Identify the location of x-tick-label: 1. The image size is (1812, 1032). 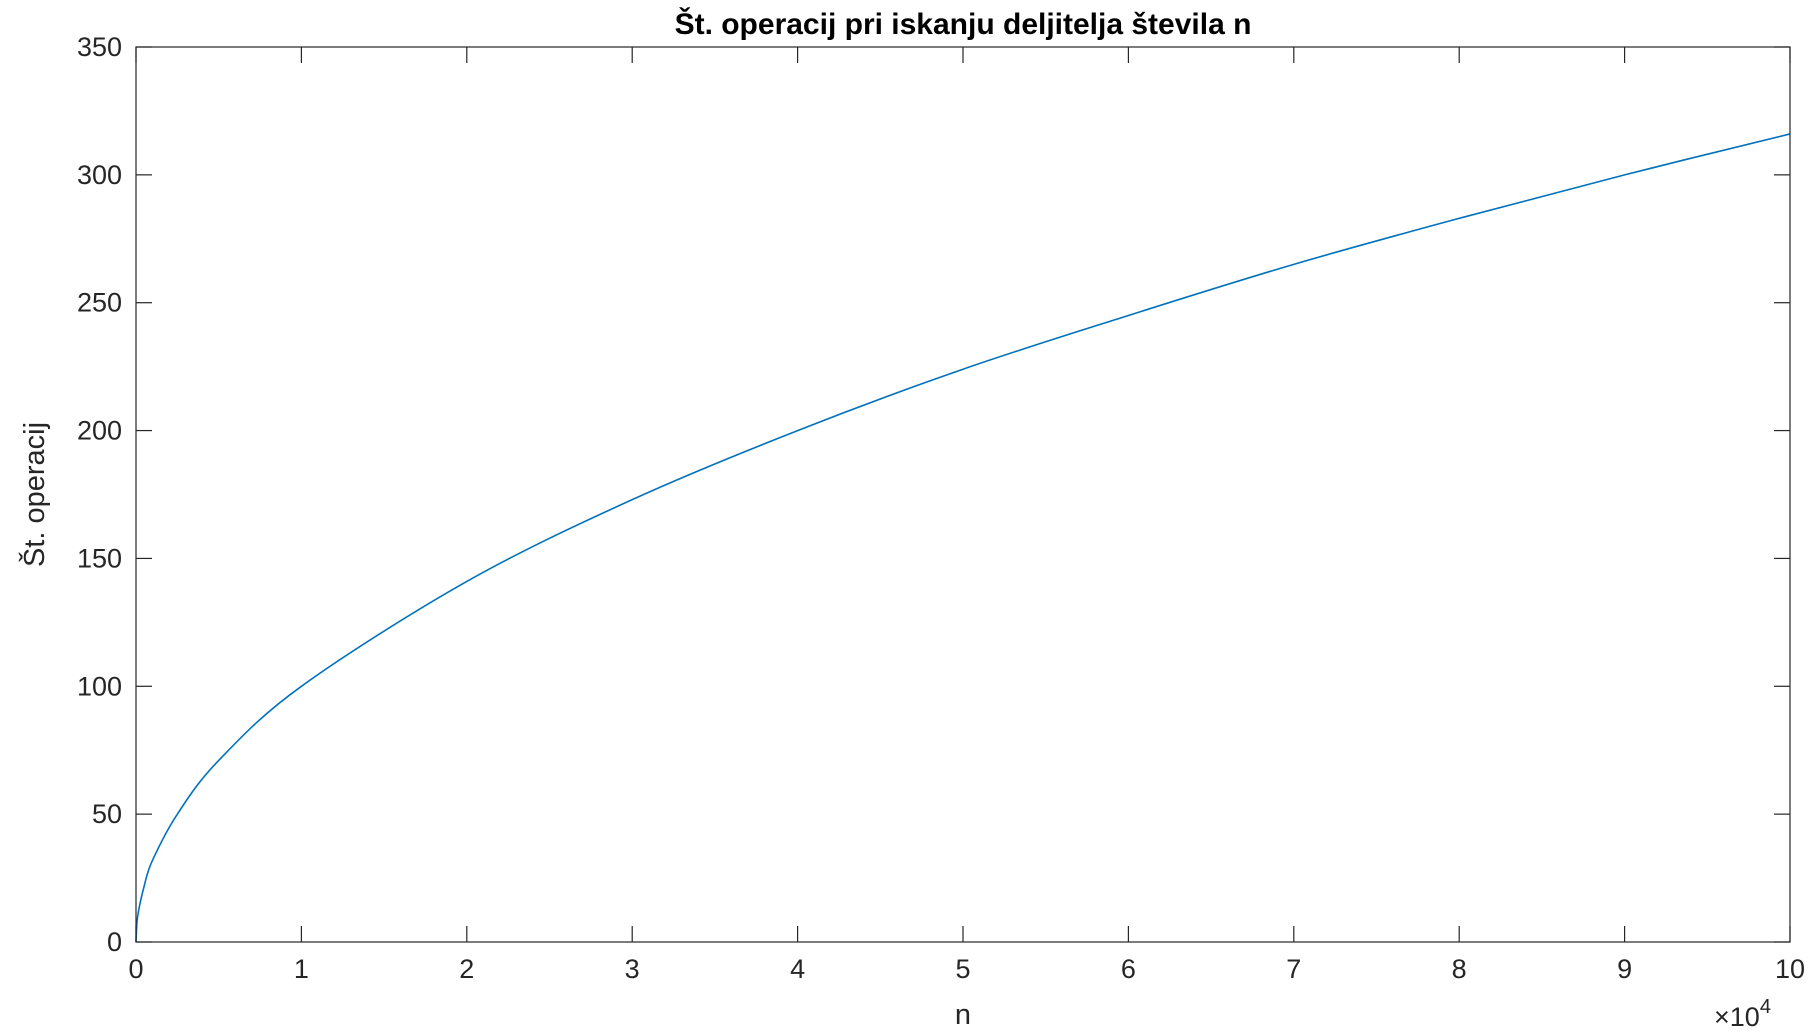
(301, 969).